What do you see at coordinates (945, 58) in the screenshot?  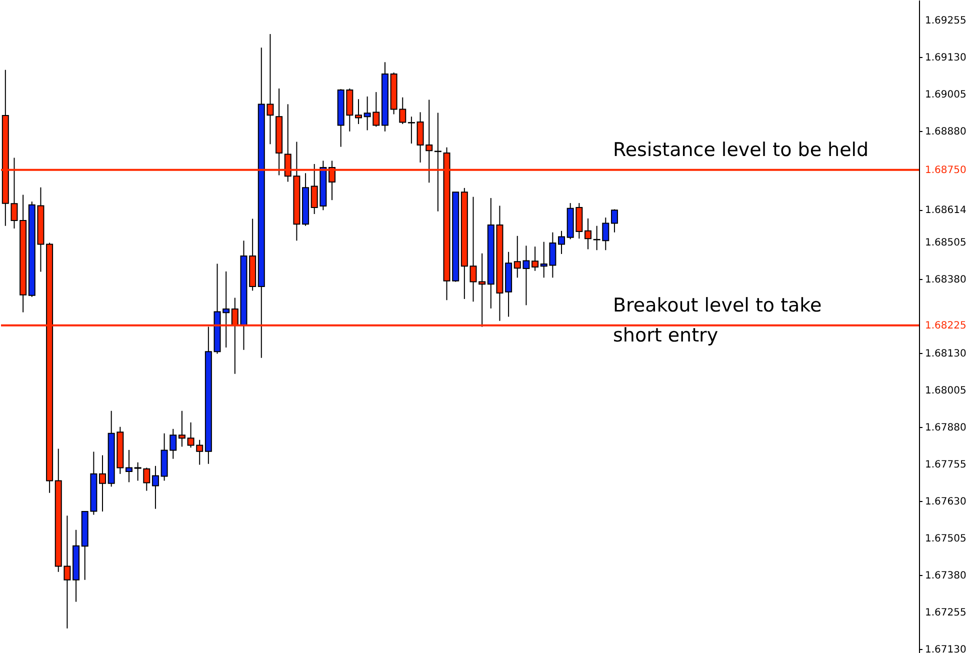 I see `y-tick-label: 1.69130` at bounding box center [945, 58].